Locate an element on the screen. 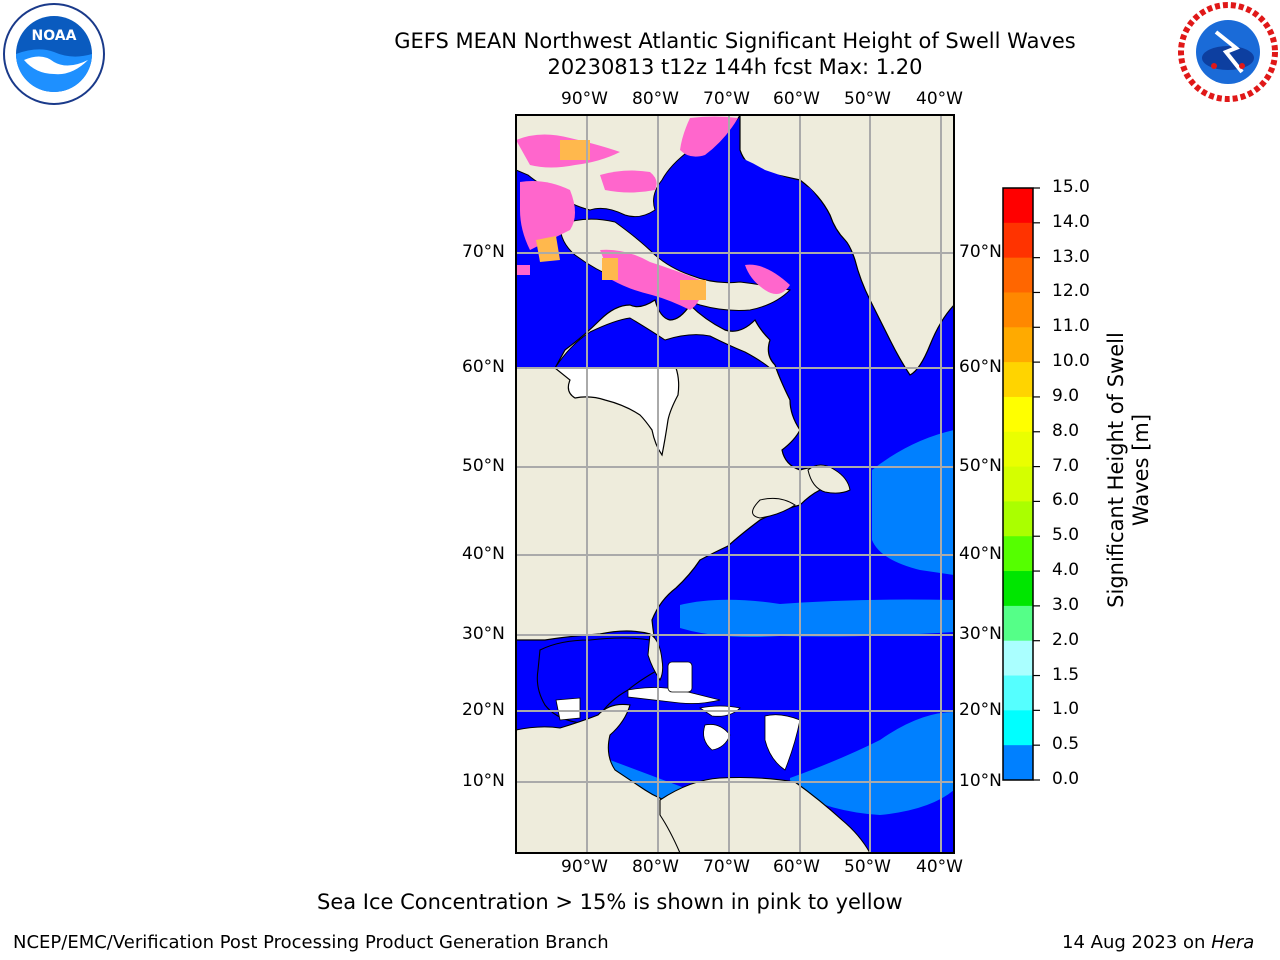  lon-label-top-90w: 90°W is located at coordinates (584, 99).